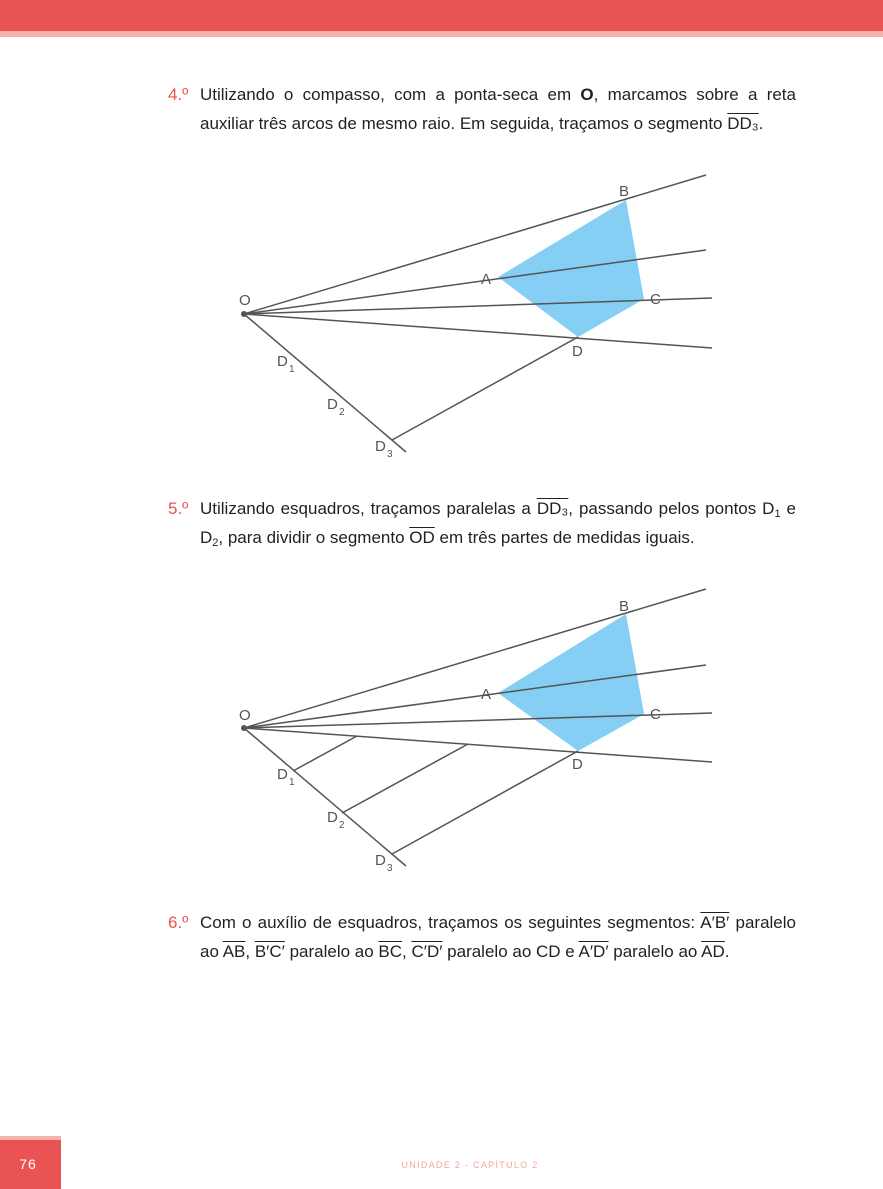 The width and height of the screenshot is (883, 1189). I want to click on segment-label: AD, so click(713, 951).